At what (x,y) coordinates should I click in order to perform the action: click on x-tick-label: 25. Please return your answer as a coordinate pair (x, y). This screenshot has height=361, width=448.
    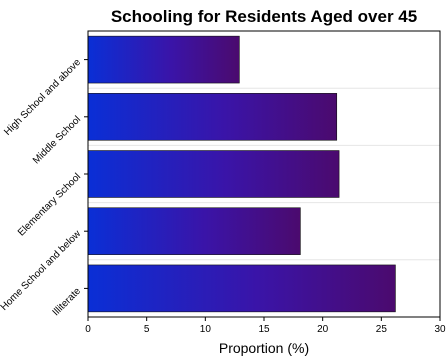
    Looking at the image, I should click on (382, 329).